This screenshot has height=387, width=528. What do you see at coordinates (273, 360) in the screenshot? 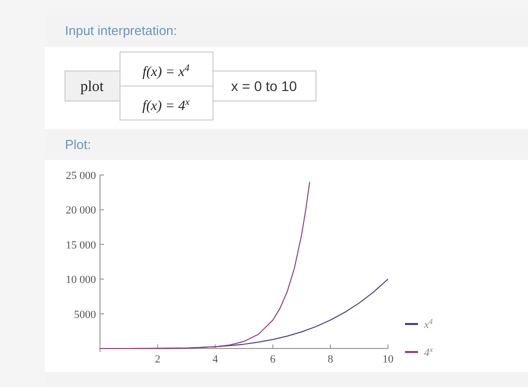
I see `x-tick-label: 6` at bounding box center [273, 360].